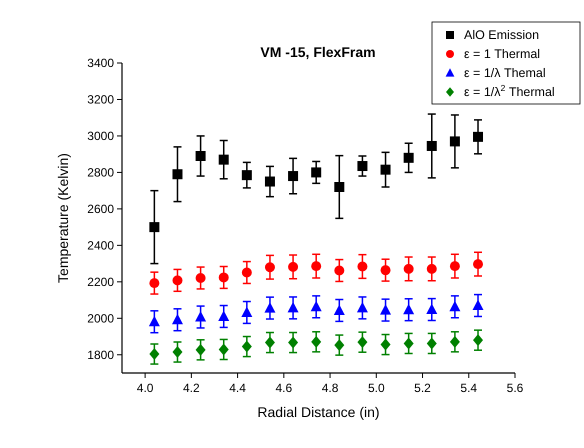  I want to click on y-tick-label: 2200, so click(100, 281).